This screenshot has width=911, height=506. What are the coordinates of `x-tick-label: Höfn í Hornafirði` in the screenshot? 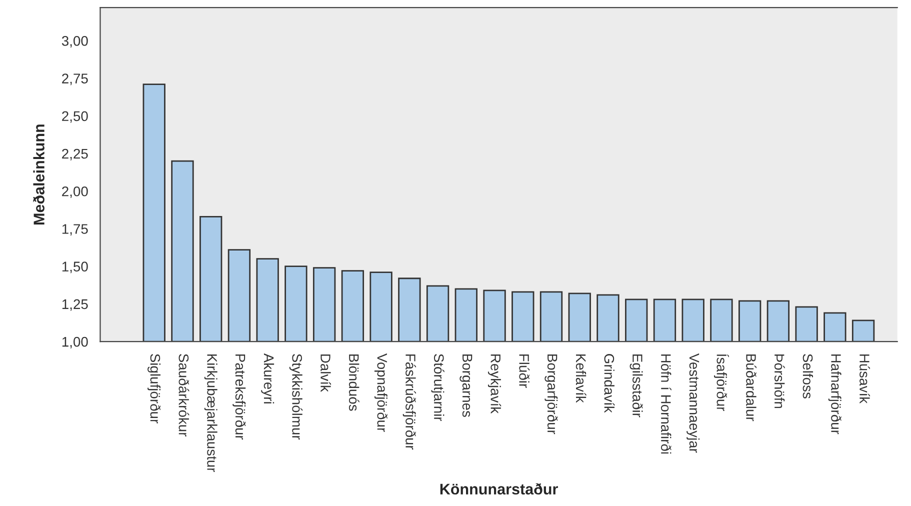 It's located at (666, 404).